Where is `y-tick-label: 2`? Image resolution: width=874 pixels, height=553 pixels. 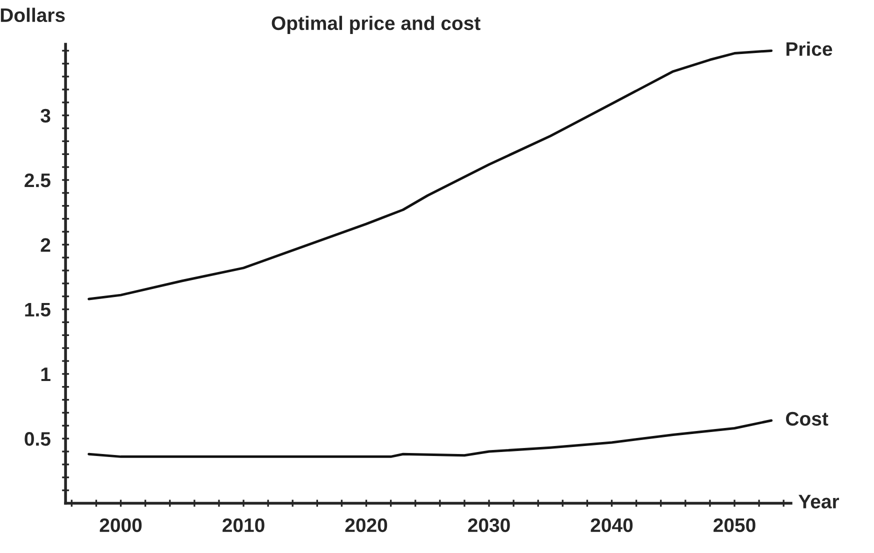 y-tick-label: 2 is located at coordinates (45, 245).